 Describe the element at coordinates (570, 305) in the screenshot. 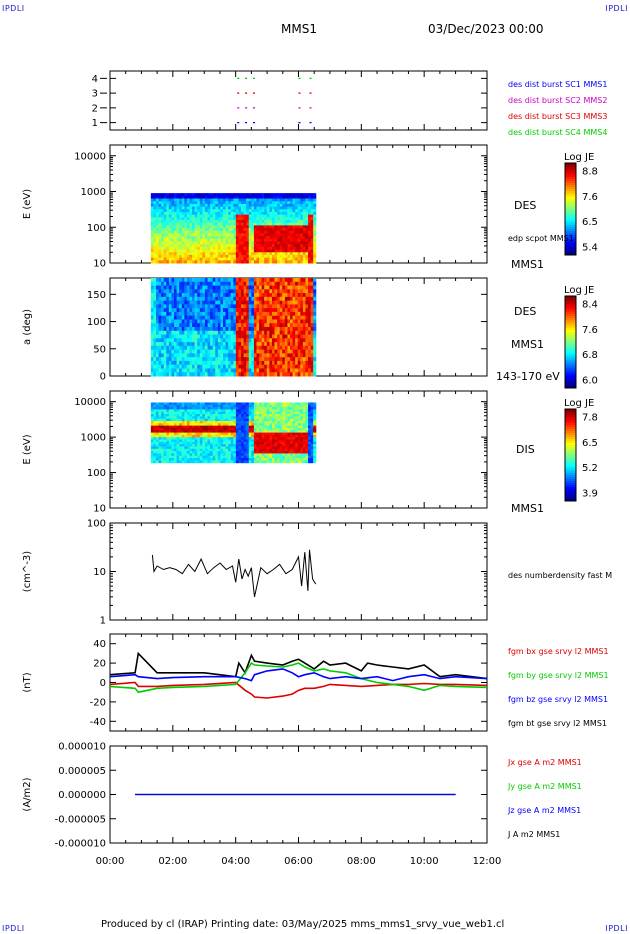

I see `colorbar-cell` at that location.